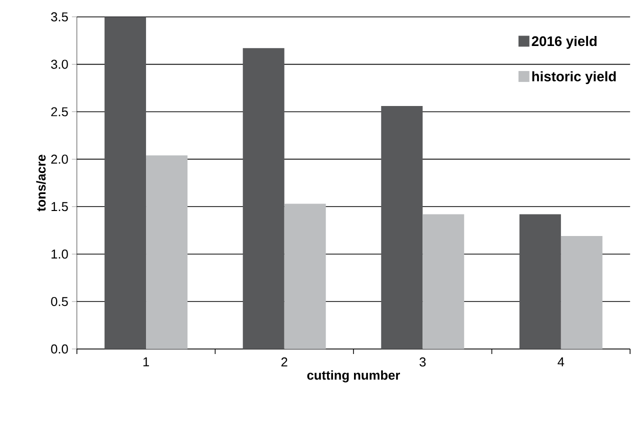 The width and height of the screenshot is (642, 428). What do you see at coordinates (574, 77) in the screenshot?
I see `legend-label: historic yield` at bounding box center [574, 77].